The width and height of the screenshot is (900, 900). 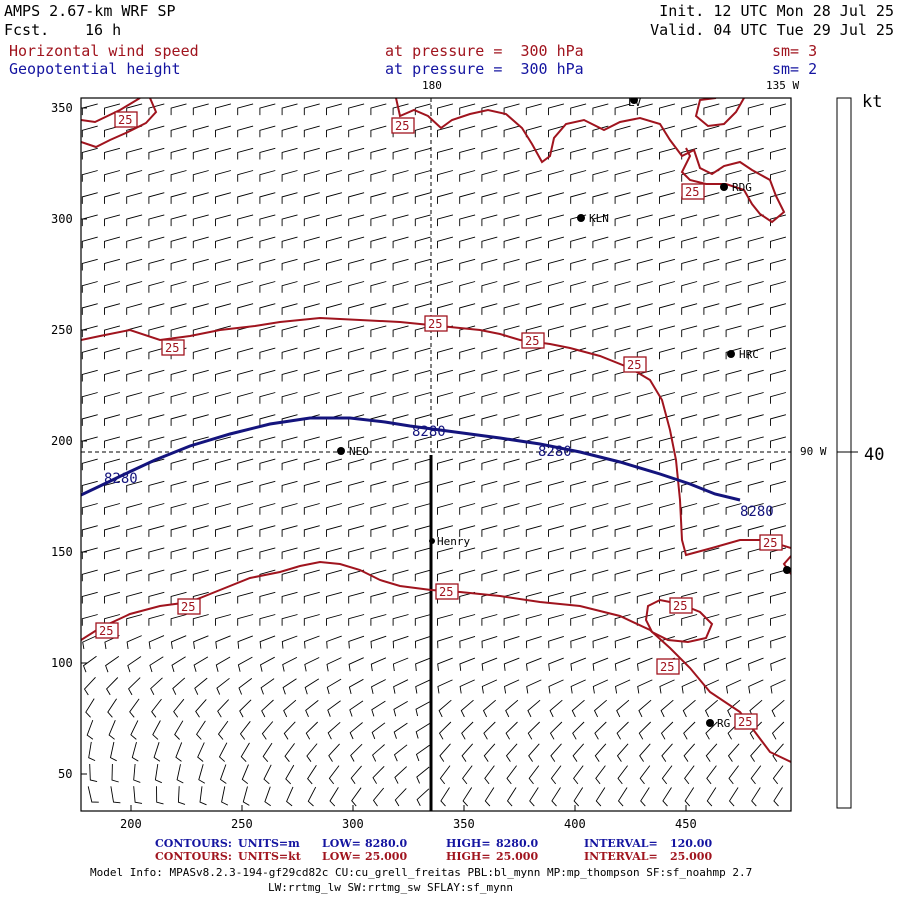 I want to click on field1-smoothing: sm= 3, so click(x=795, y=51).